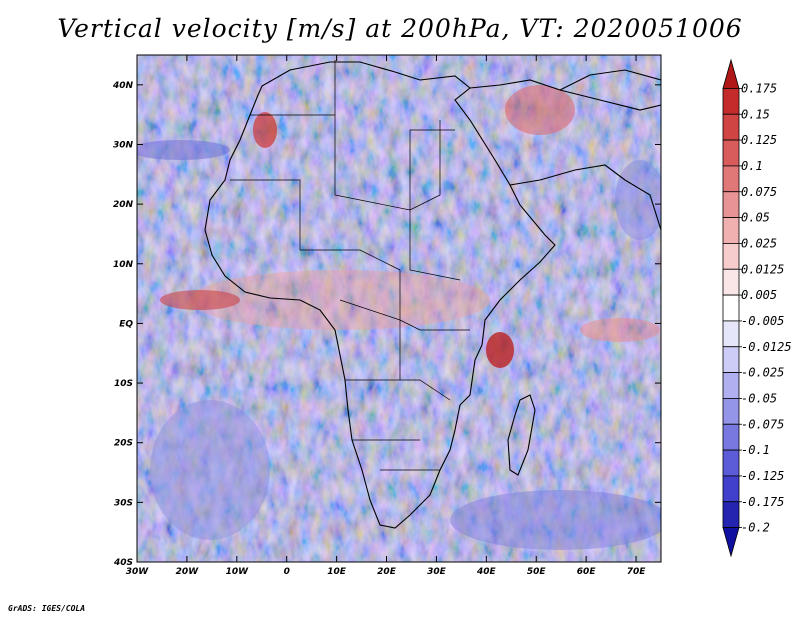  Describe the element at coordinates (126, 324) in the screenshot. I see `lat-tick-label: EQ` at that location.